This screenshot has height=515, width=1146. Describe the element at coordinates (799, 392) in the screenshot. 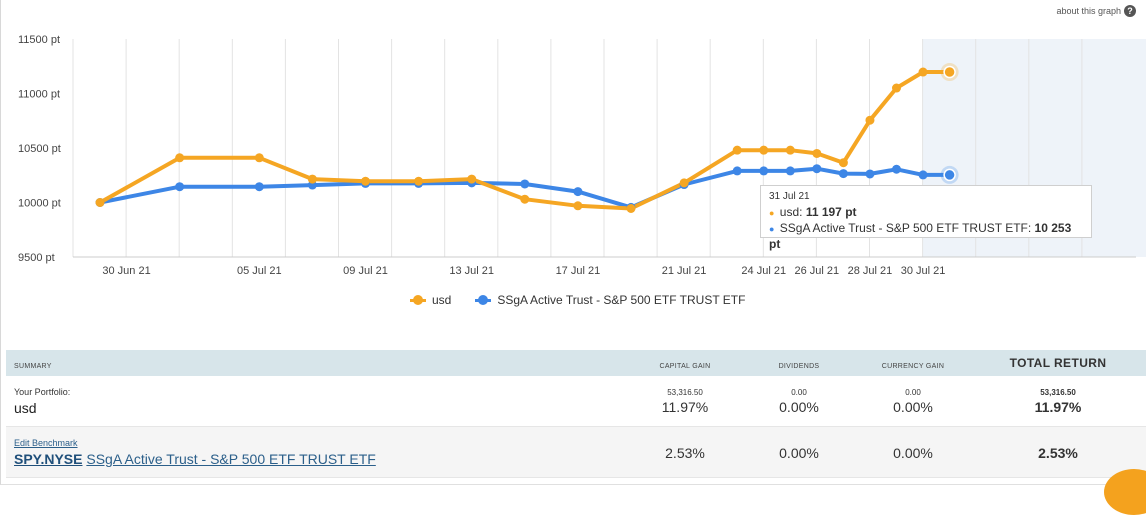

I see `portfolio-dividends-amount: 0.00` at that location.